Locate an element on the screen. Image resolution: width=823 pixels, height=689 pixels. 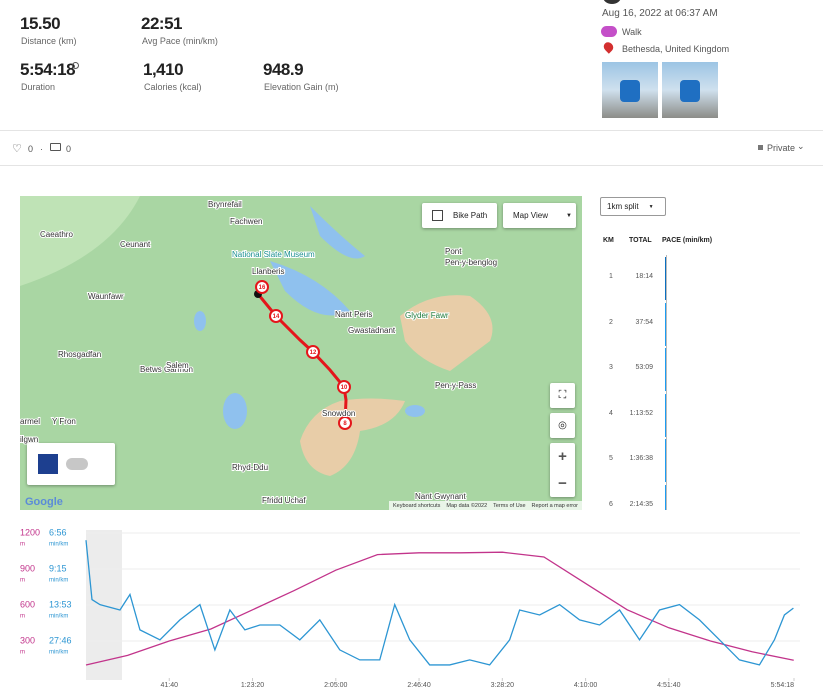
place-label: Llanberis is located at coordinates (268, 271).